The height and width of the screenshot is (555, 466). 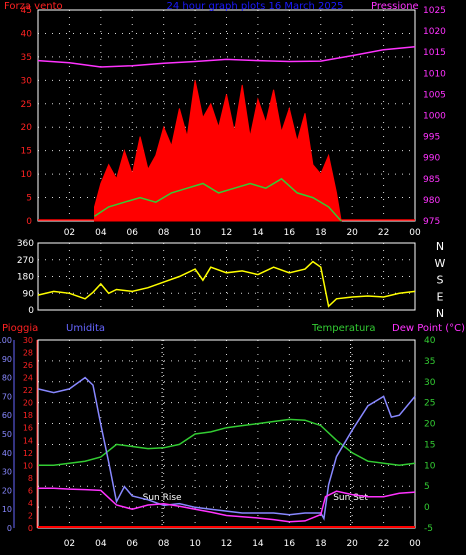 I want to click on y-left-tick-label: 15, so click(x=26, y=152).